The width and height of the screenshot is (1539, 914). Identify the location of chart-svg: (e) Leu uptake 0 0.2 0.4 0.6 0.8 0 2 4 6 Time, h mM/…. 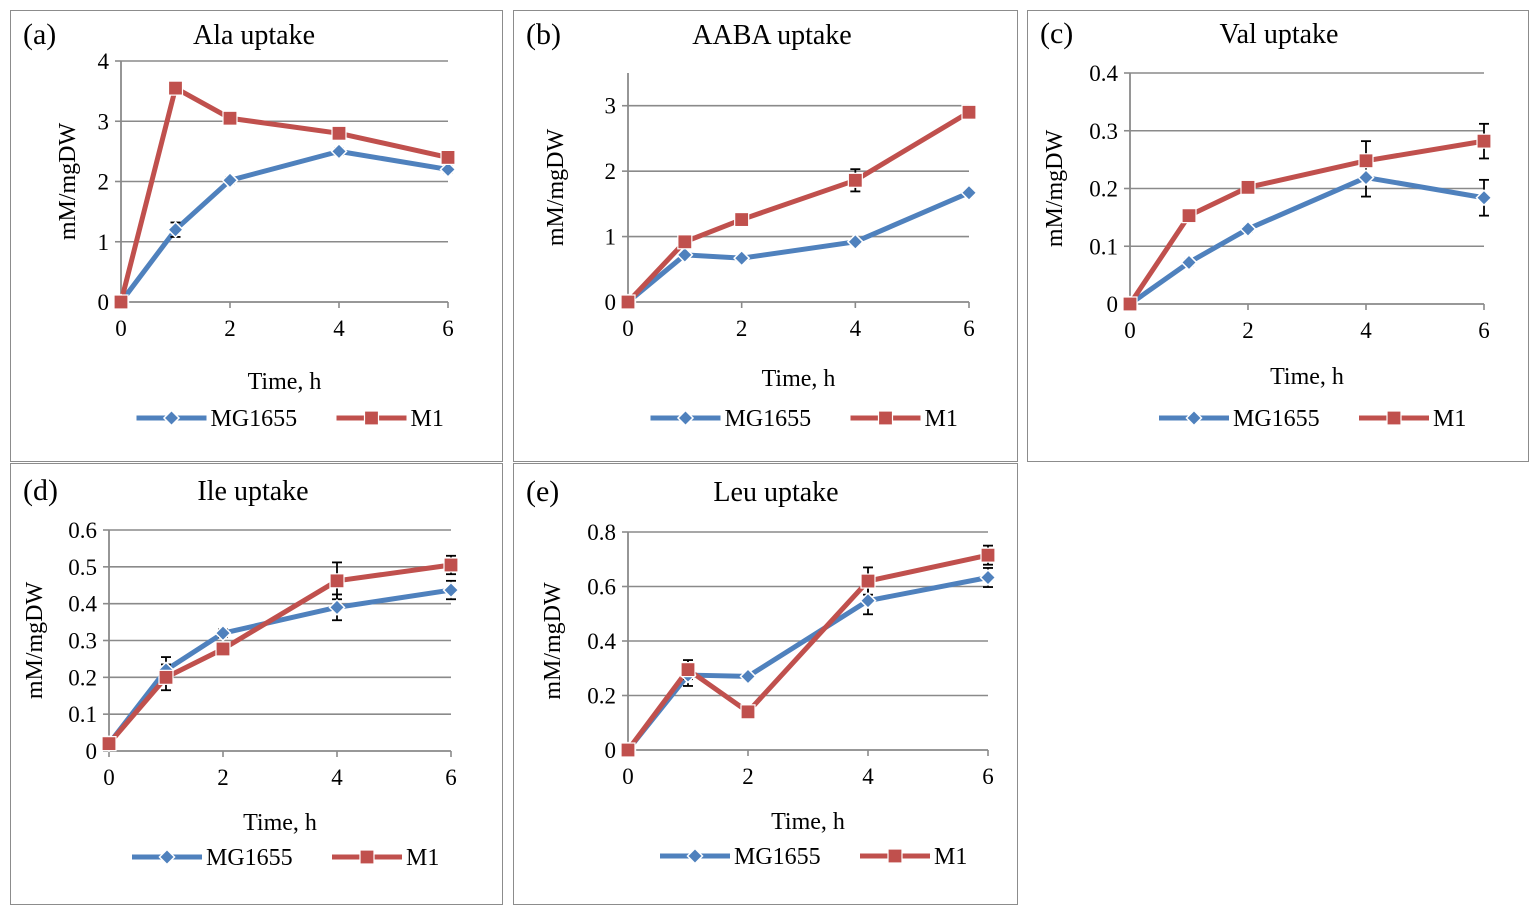
(761, 672).